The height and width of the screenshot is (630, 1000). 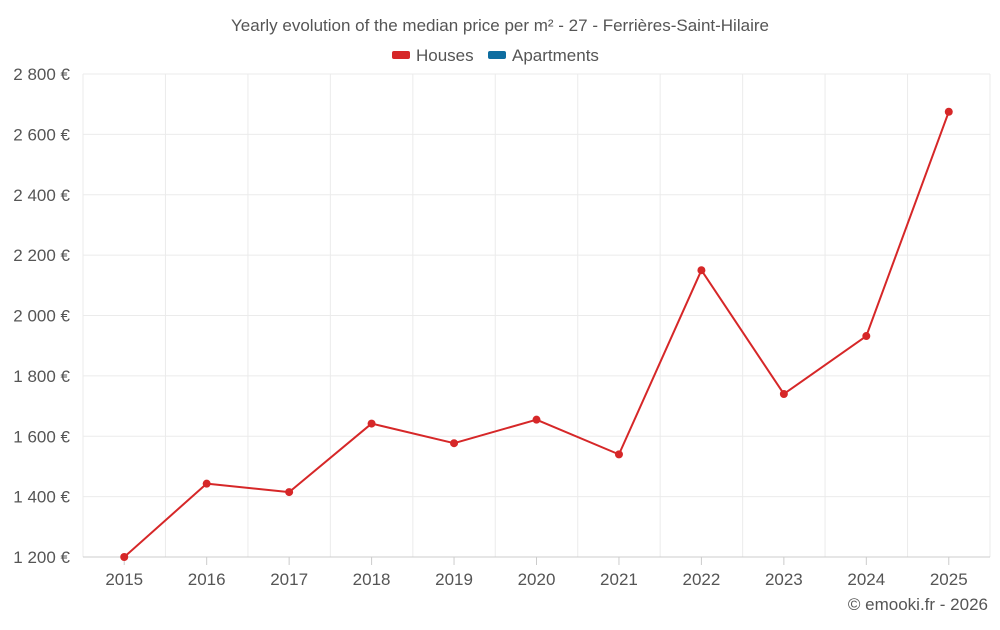 What do you see at coordinates (41, 376) in the screenshot?
I see `y-tick-label: 1 800 €` at bounding box center [41, 376].